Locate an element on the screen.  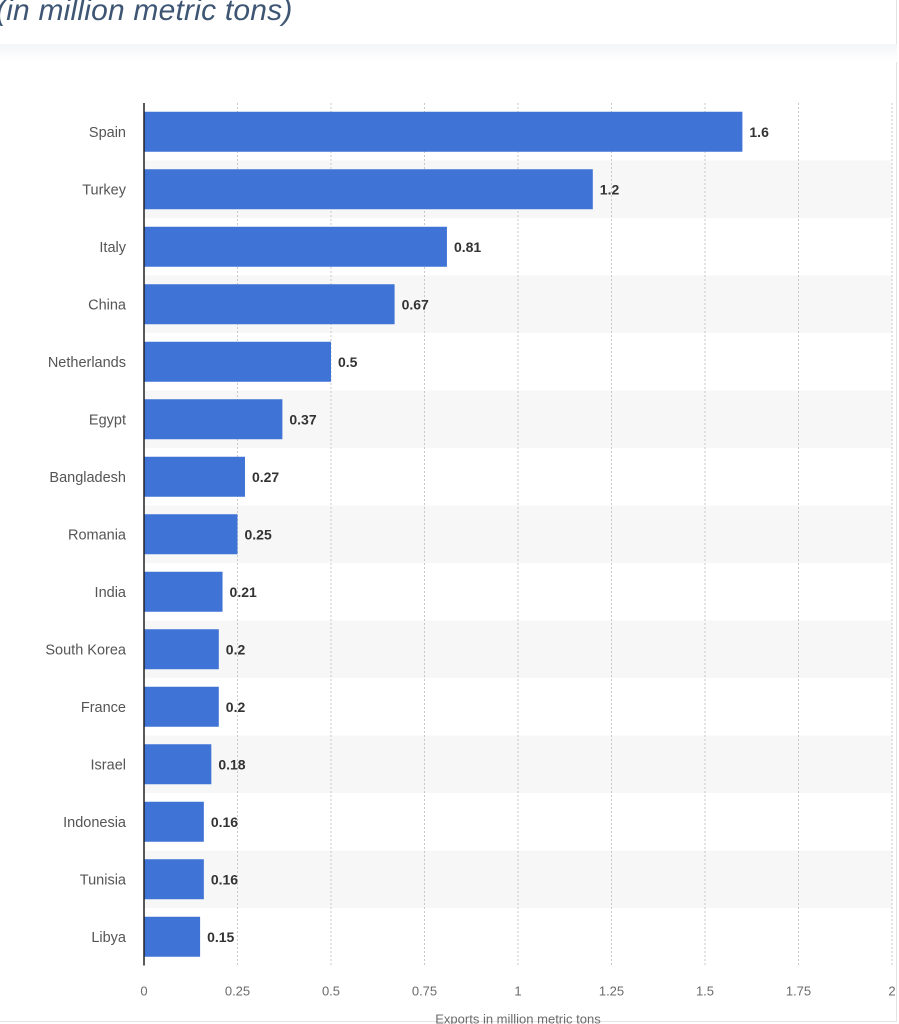
x-tick-label: 2 is located at coordinates (891, 991).